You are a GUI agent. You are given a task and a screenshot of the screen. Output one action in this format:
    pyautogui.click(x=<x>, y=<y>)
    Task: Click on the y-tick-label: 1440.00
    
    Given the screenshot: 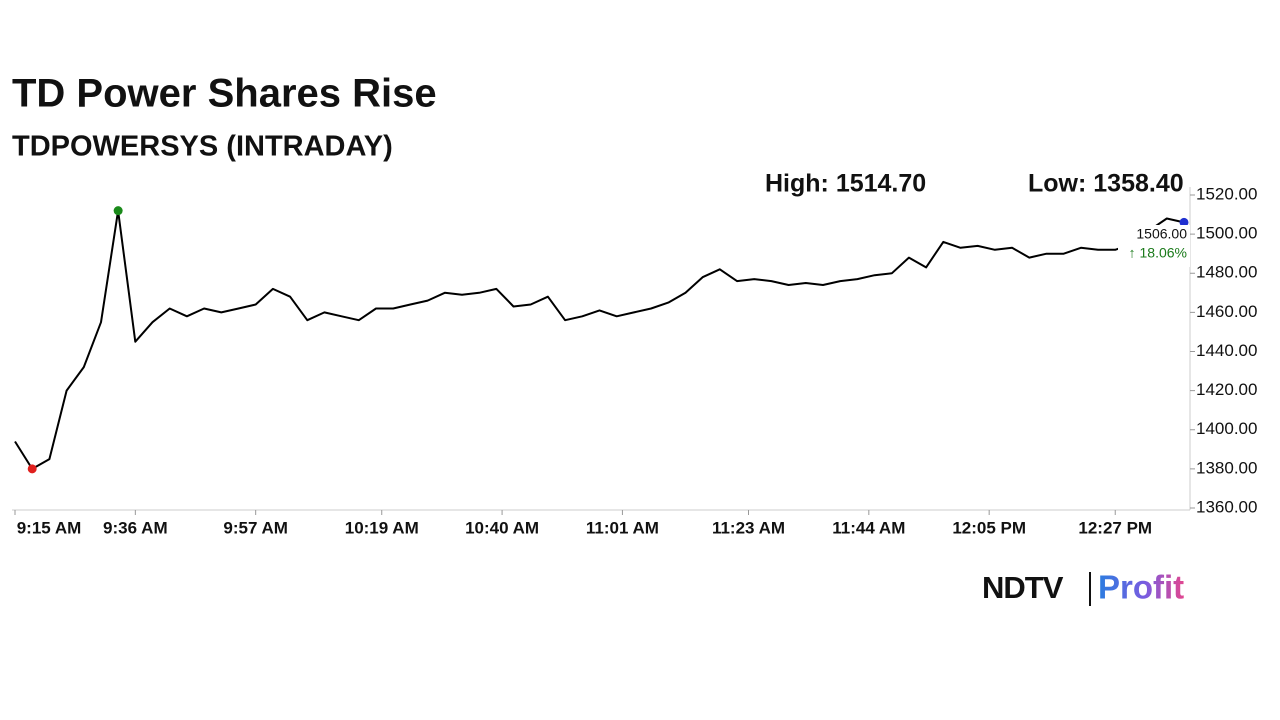 What is the action you would take?
    pyautogui.click(x=1226, y=350)
    